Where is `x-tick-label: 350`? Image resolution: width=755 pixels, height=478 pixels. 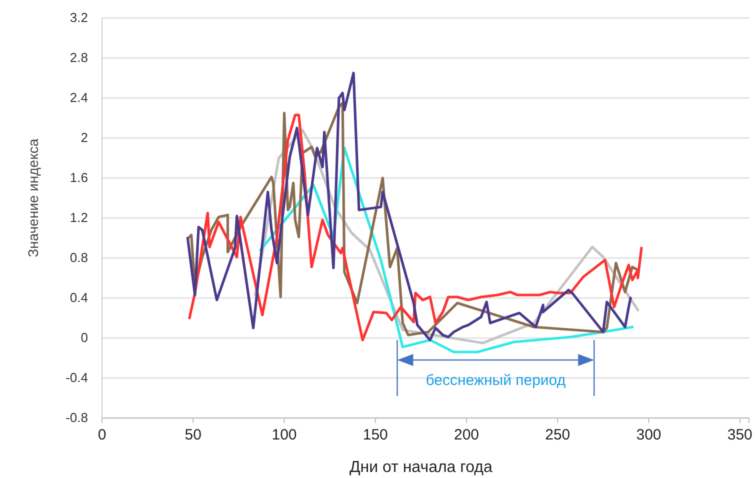 x-tick-label: 350 is located at coordinates (739, 435).